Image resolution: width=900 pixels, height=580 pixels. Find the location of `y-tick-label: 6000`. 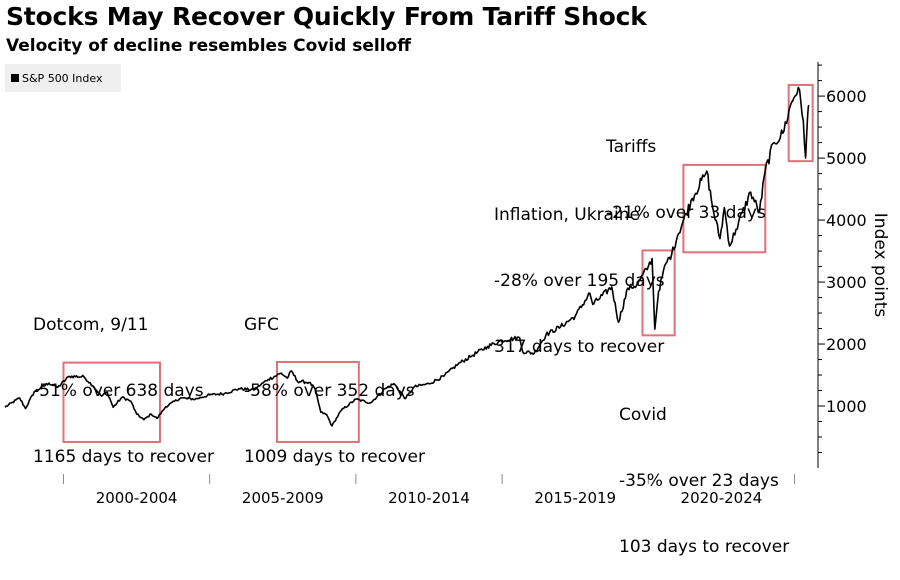

y-tick-label: 6000 is located at coordinates (846, 96).